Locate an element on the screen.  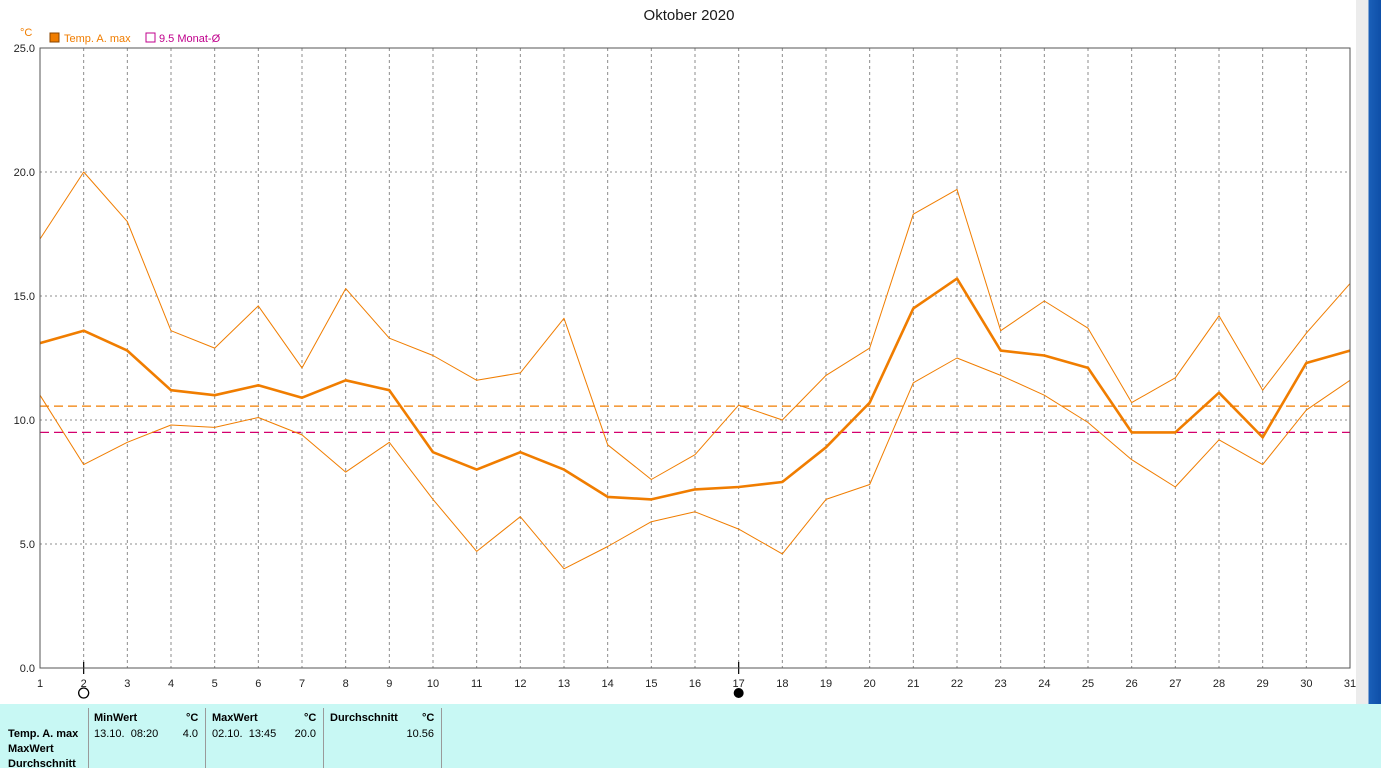
stats-avg-column: Durchschnitt °C 10.56 is located at coordinates (385, 736).